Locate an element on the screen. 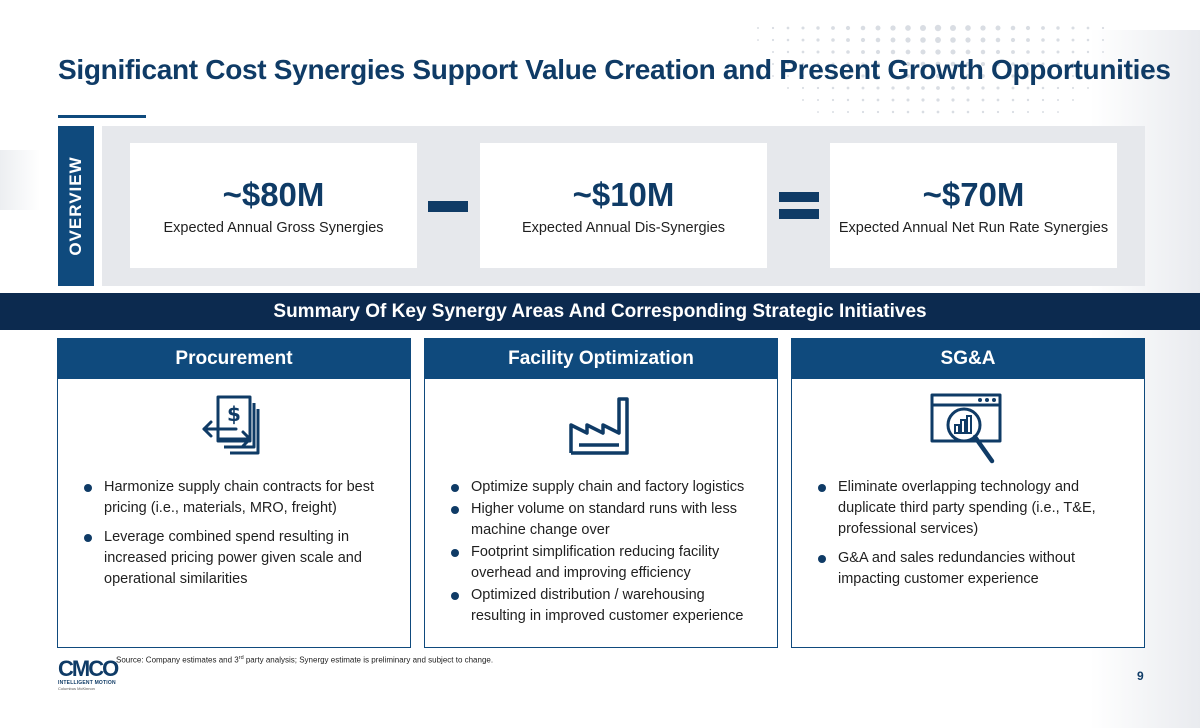 The height and width of the screenshot is (728, 1200). minus-operator-icon is located at coordinates (448, 206).